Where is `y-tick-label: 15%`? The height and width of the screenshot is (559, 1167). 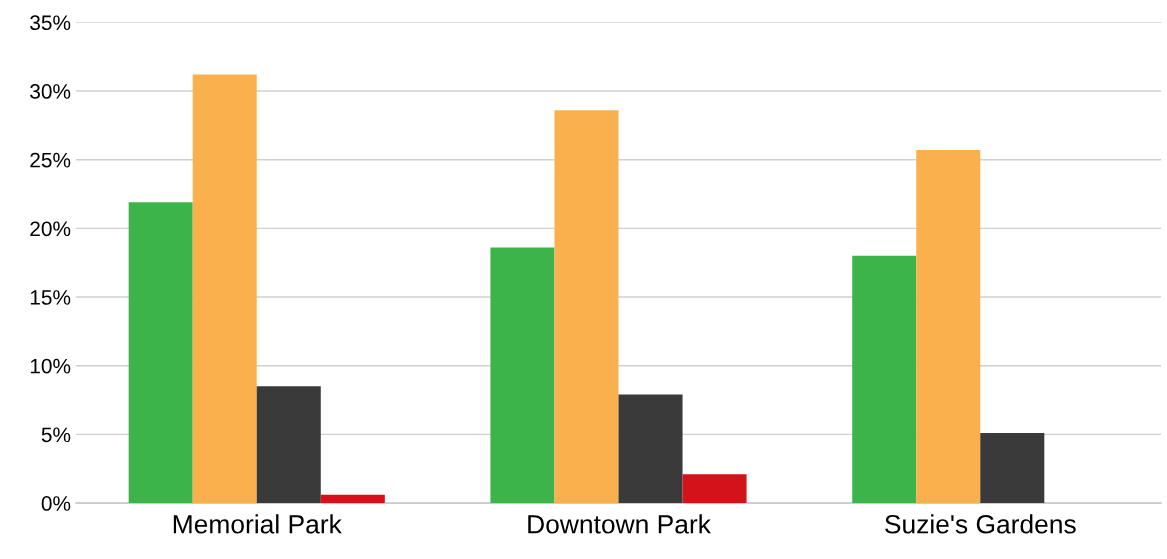 y-tick-label: 15% is located at coordinates (50, 297).